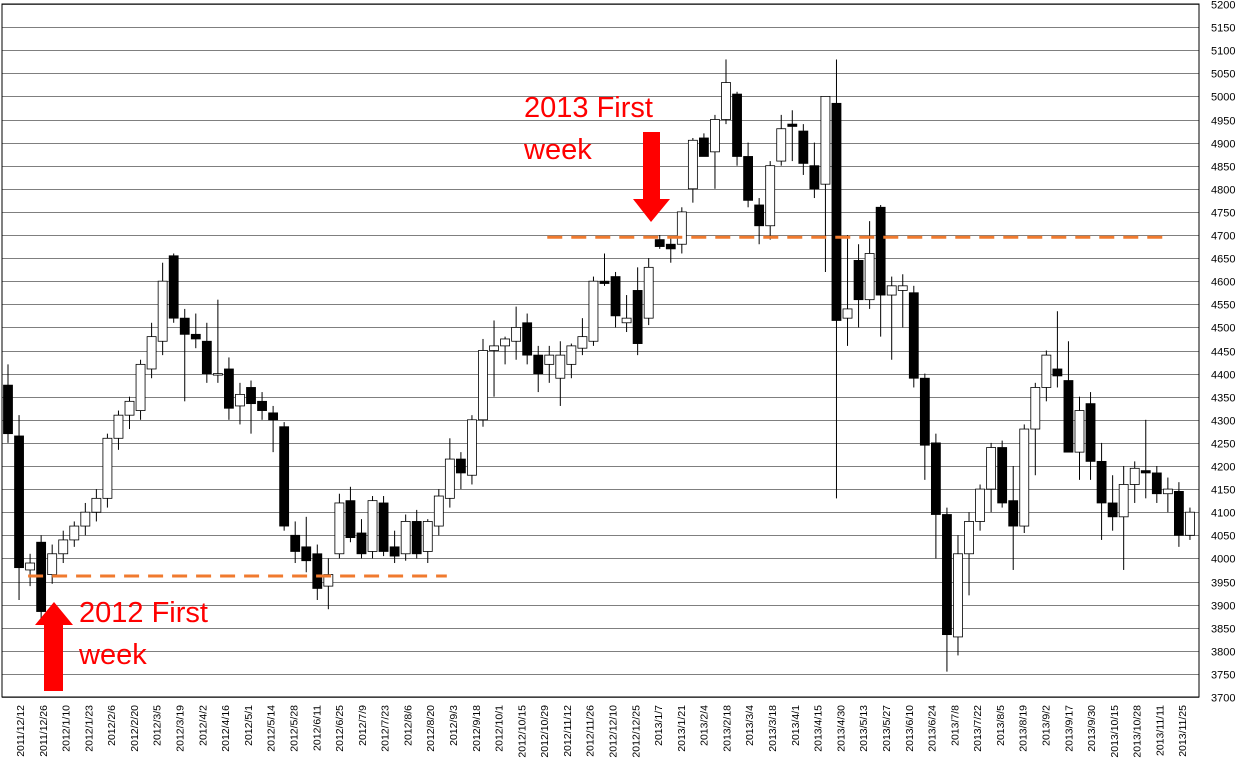 This screenshot has width=1242, height=779. I want to click on x-tick-label: 2012/2/20, so click(135, 728).